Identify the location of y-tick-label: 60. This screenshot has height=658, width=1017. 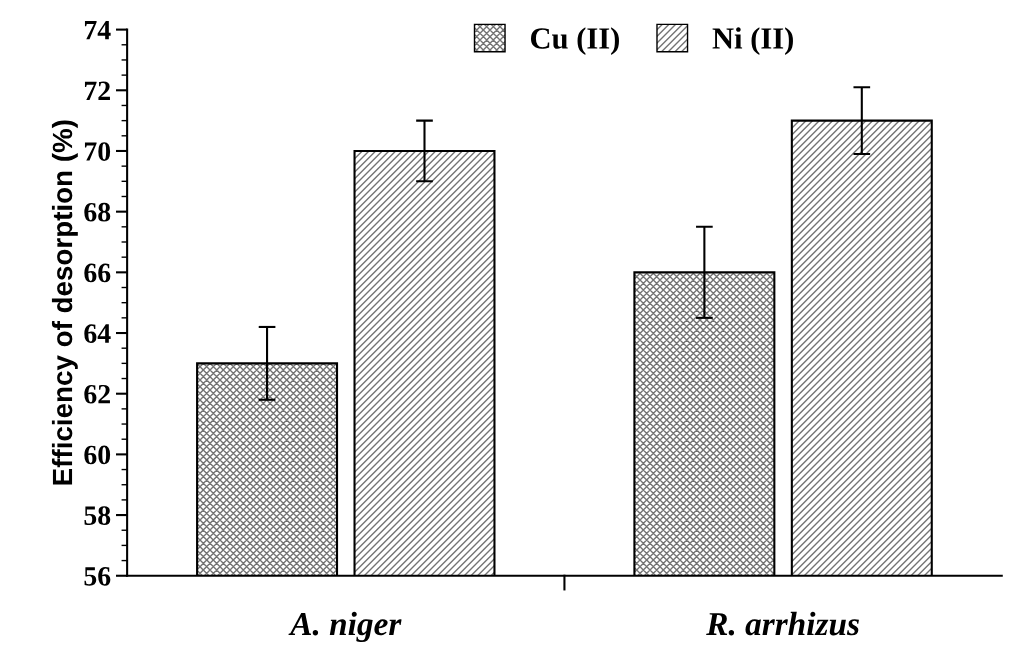
(97, 455).